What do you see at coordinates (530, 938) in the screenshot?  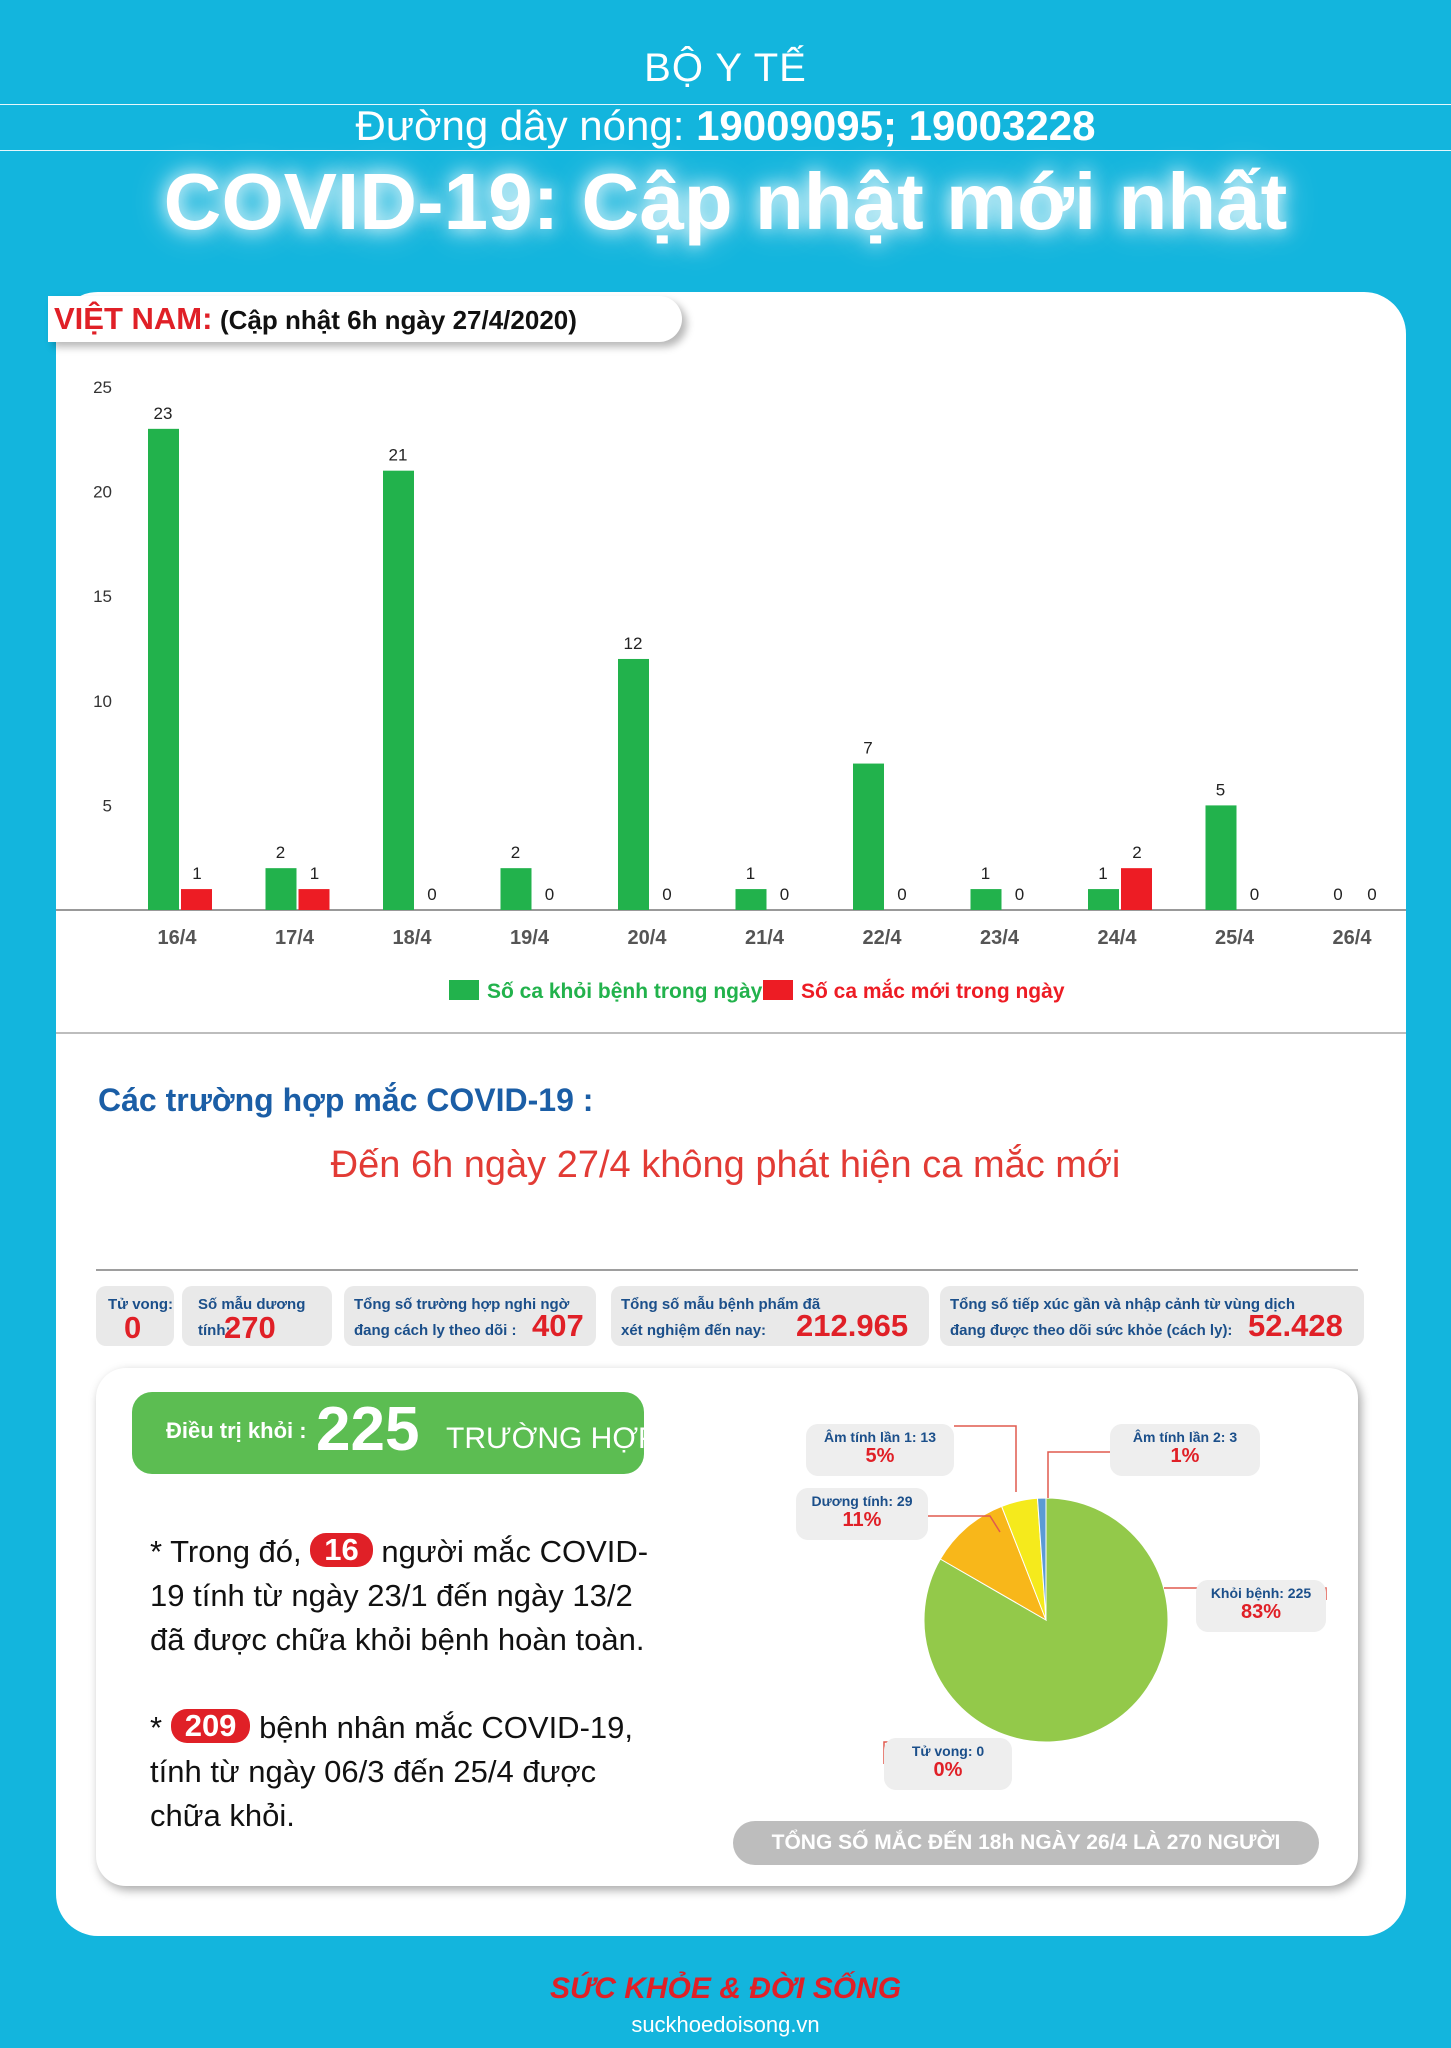 I see `x-tick-label: 19/4` at bounding box center [530, 938].